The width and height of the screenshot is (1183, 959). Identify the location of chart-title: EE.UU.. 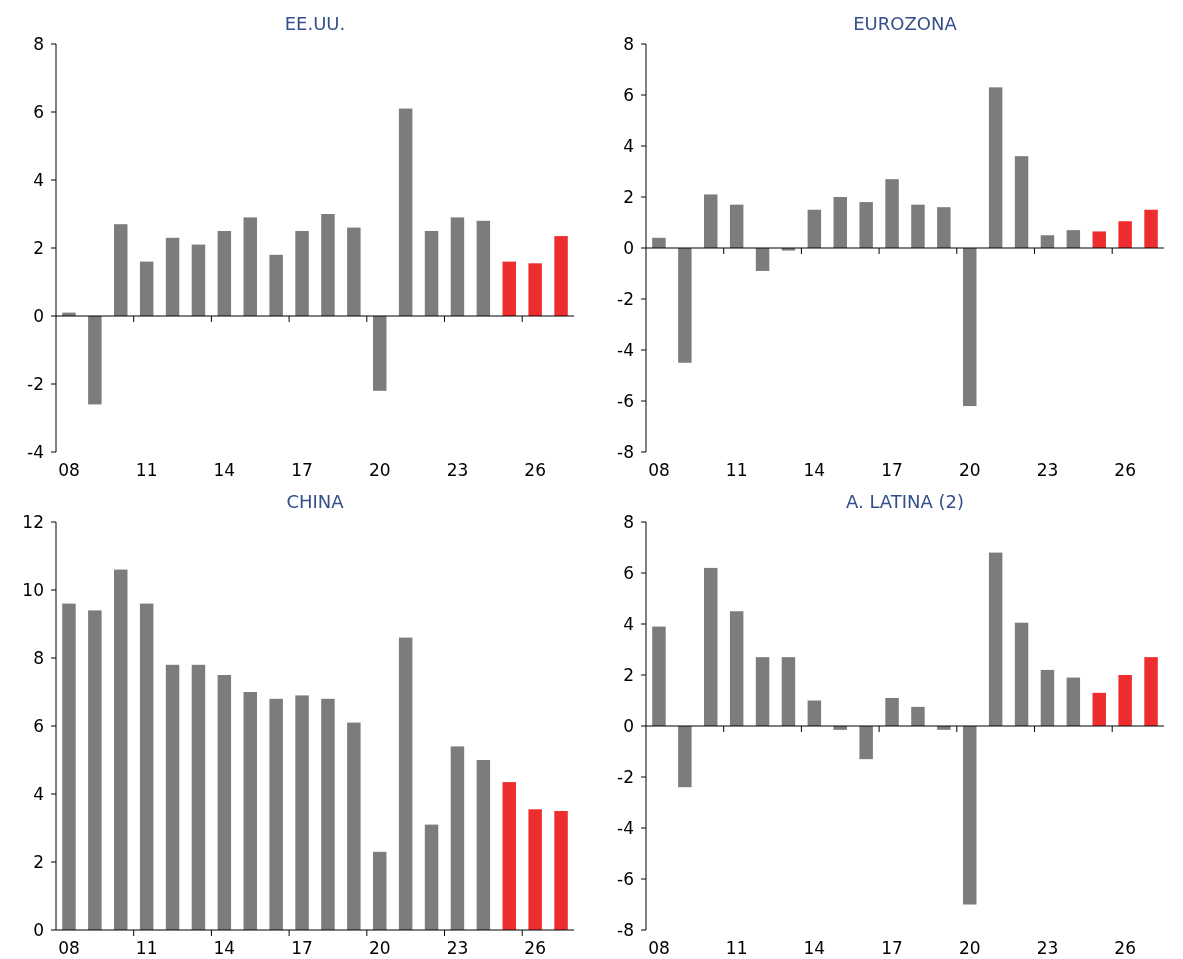
(315, 23).